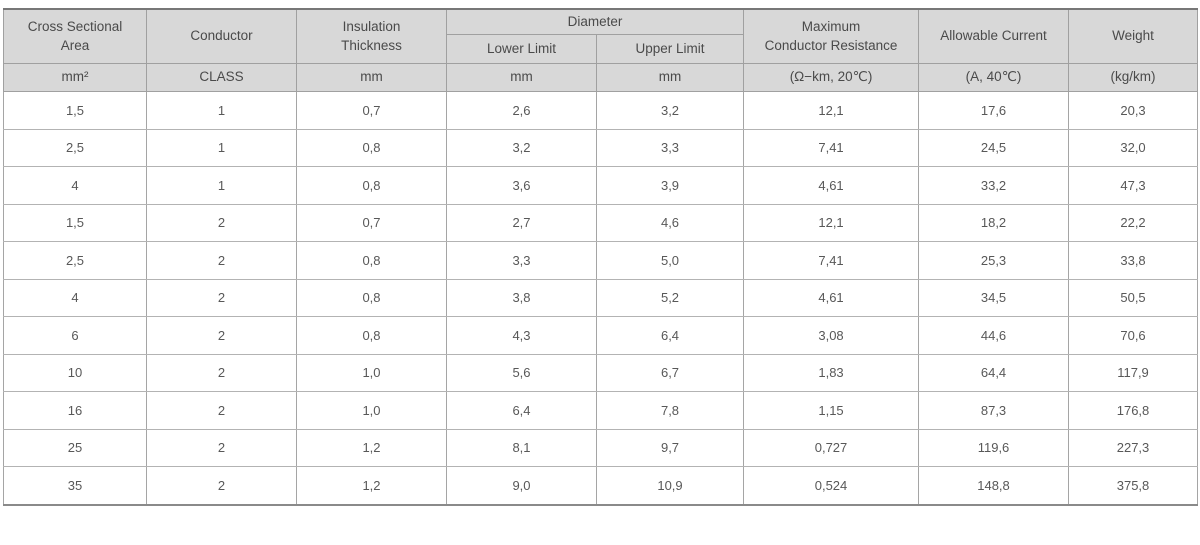  I want to click on table-cell: 6,7, so click(670, 372).